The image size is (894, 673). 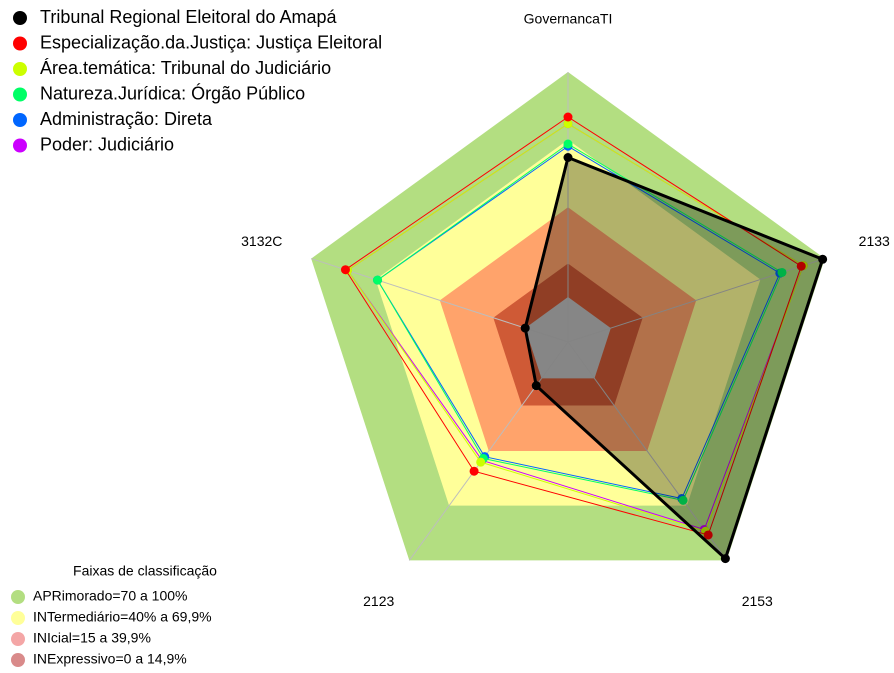 What do you see at coordinates (757, 601) in the screenshot?
I see `axis-label: 2153` at bounding box center [757, 601].